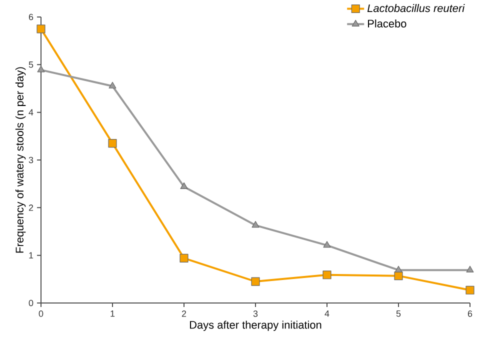 The height and width of the screenshot is (349, 480). I want to click on x-tick-label: 4, so click(327, 313).